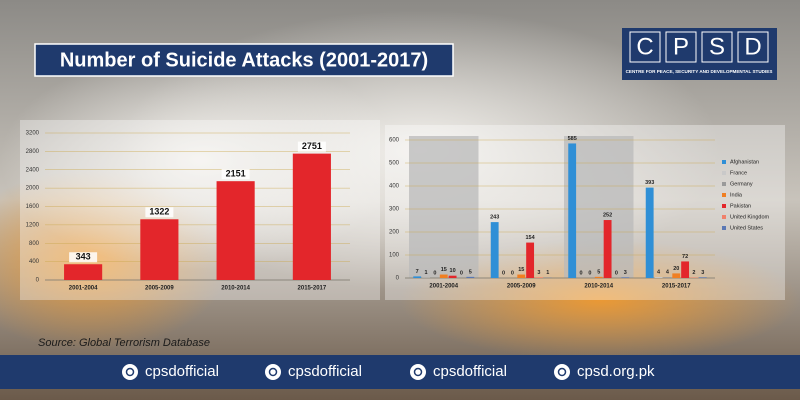 The image size is (800, 405). Describe the element at coordinates (394, 164) in the screenshot. I see `y-tick-label: 500` at that location.